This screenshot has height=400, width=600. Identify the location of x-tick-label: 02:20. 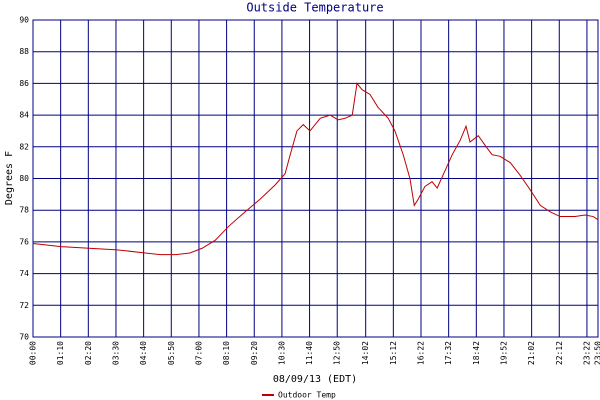
(88, 353).